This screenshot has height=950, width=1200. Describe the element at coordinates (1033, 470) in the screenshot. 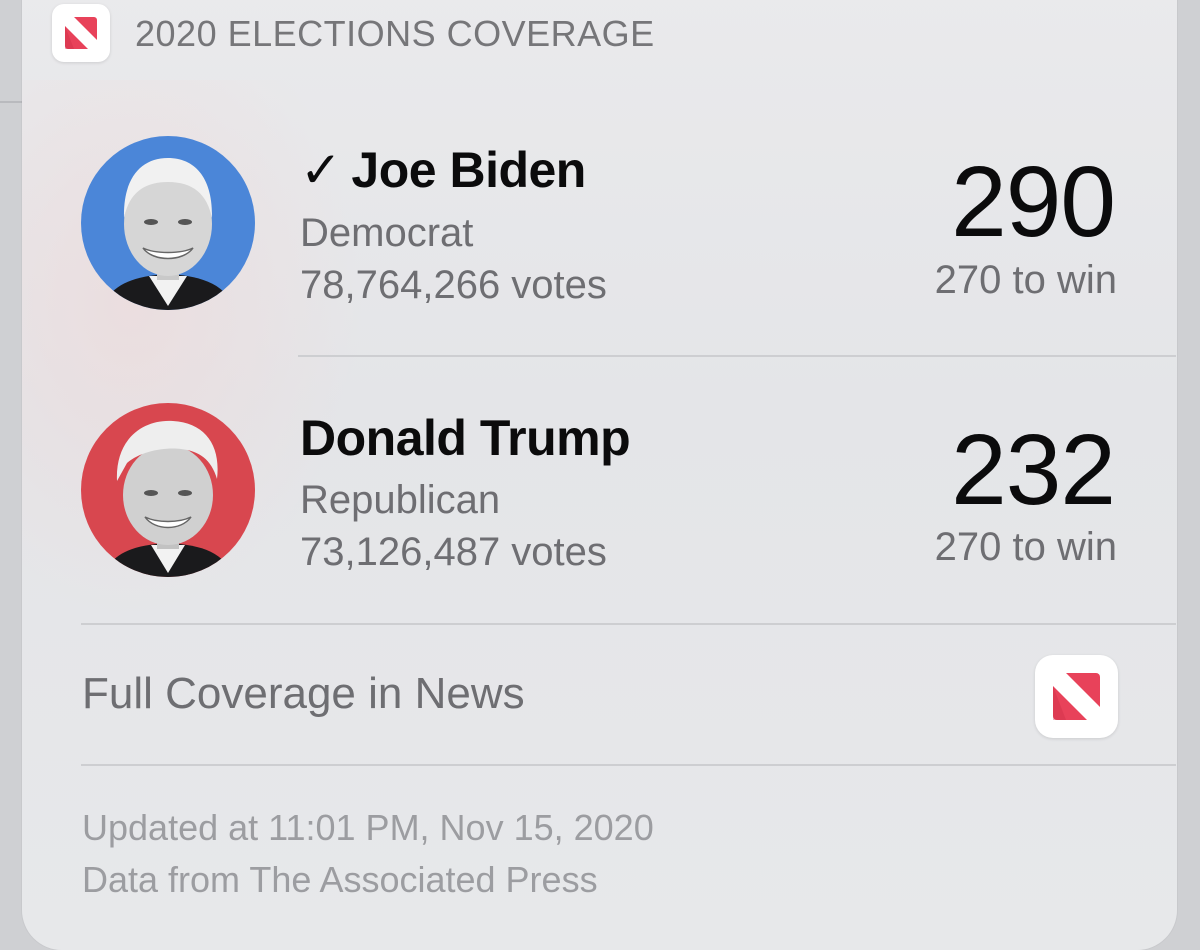

I see `electoral-count-trump: 232` at that location.